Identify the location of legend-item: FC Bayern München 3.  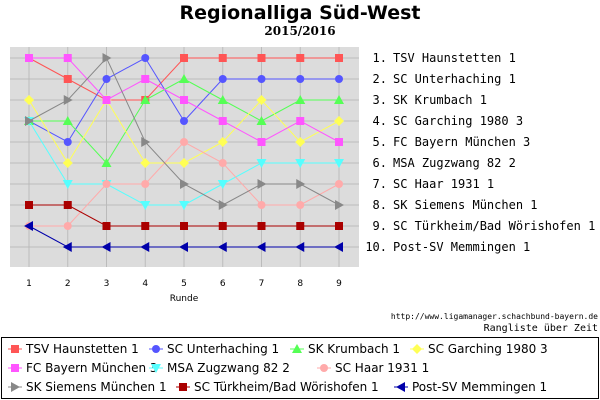
(83, 368).